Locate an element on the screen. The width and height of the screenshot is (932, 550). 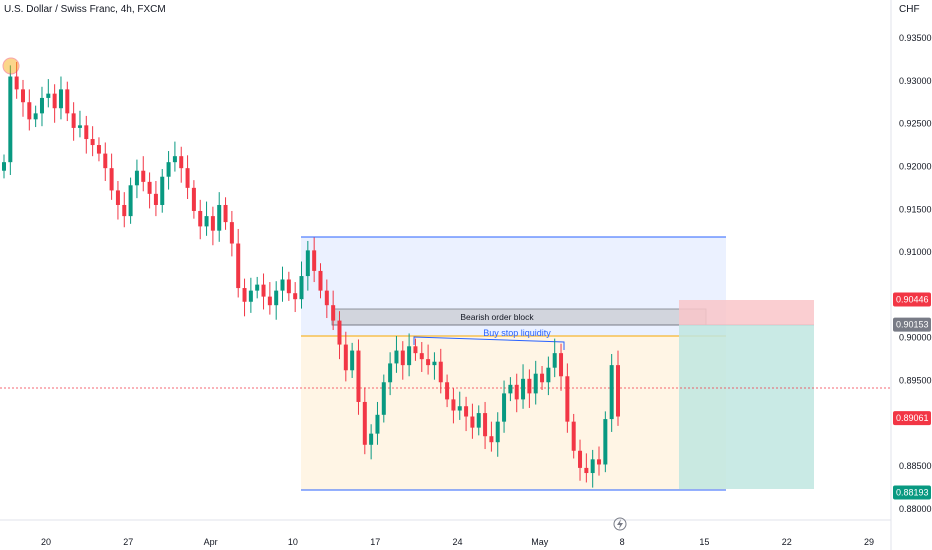
take-profit-zone is located at coordinates (746, 407).